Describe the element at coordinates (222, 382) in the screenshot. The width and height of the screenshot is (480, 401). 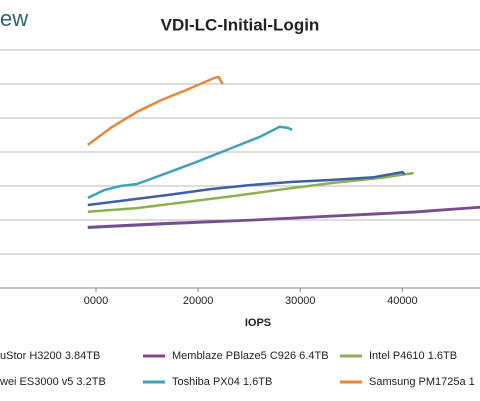
I see `legend-label: Toshiba PX04 1.6TB` at that location.